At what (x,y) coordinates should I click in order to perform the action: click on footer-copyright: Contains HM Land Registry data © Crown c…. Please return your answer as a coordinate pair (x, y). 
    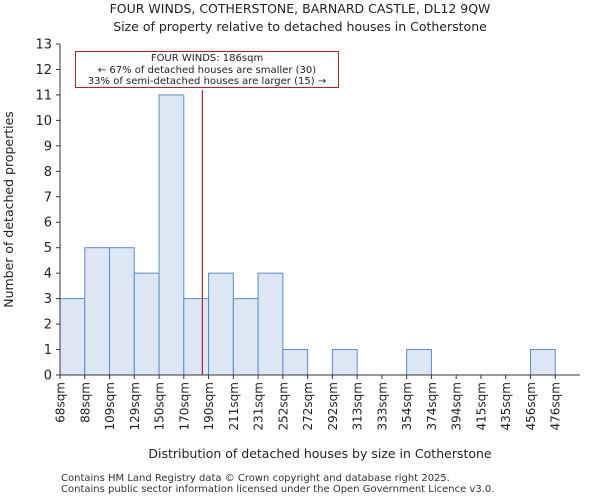
    Looking at the image, I should click on (255, 478).